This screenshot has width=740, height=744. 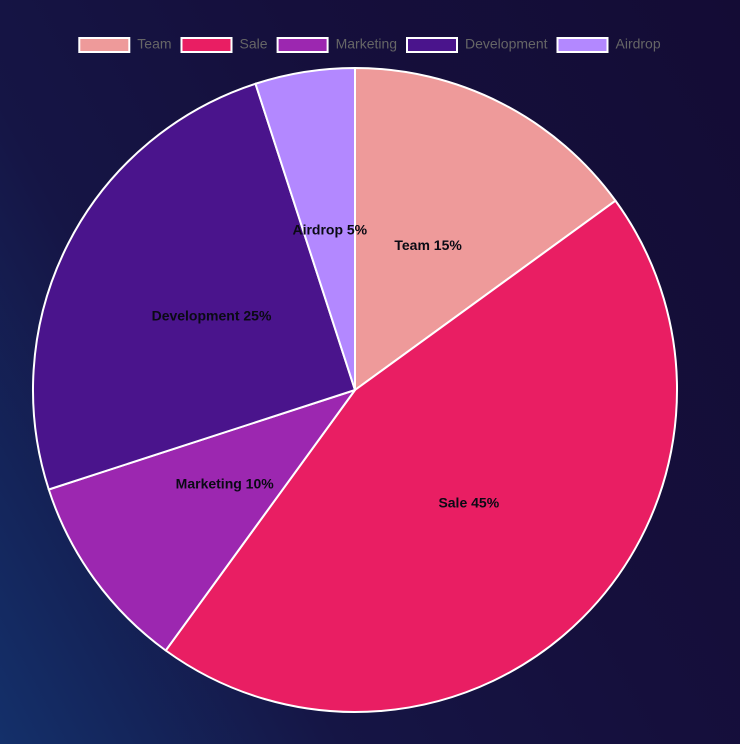 I want to click on legend-label-sale: Sale, so click(x=254, y=44).